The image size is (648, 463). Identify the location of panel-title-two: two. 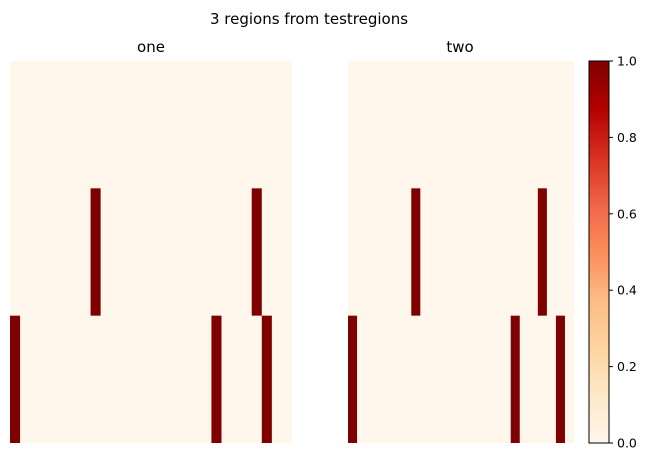
(459, 47).